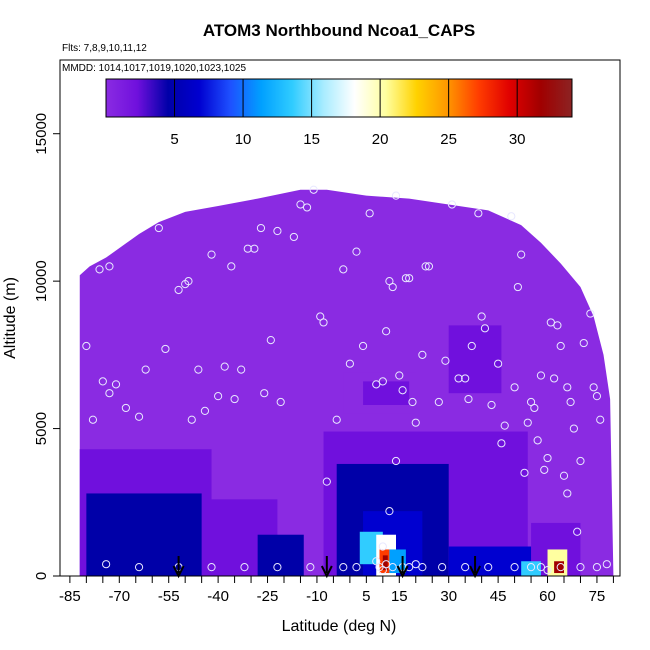  What do you see at coordinates (547, 596) in the screenshot?
I see `x-tick-label: 60` at bounding box center [547, 596].